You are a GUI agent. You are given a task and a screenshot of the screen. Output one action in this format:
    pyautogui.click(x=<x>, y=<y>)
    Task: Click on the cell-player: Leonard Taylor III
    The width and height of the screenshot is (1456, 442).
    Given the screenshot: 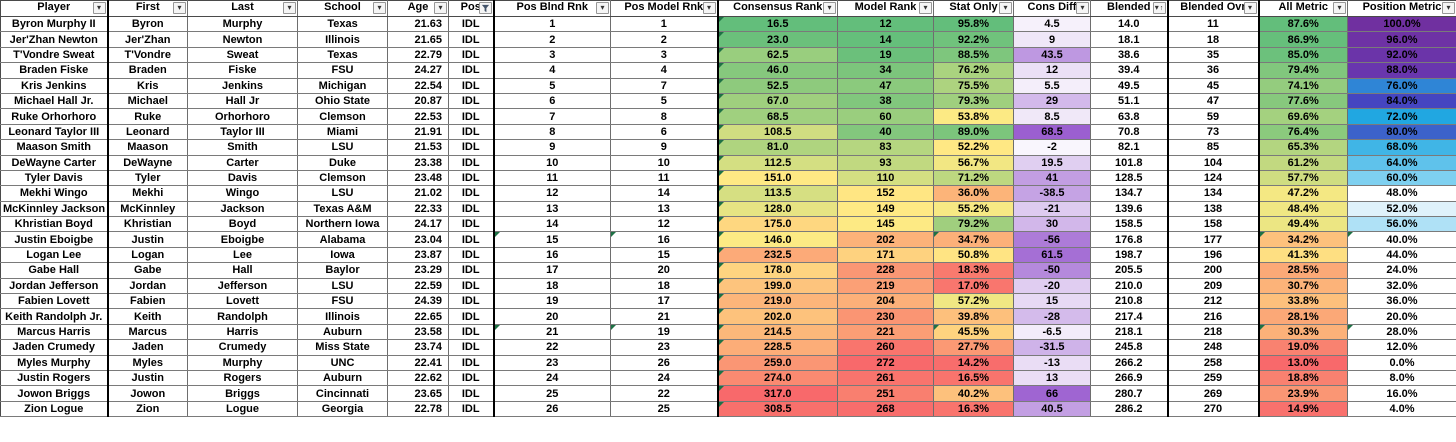 What is the action you would take?
    pyautogui.click(x=54, y=132)
    